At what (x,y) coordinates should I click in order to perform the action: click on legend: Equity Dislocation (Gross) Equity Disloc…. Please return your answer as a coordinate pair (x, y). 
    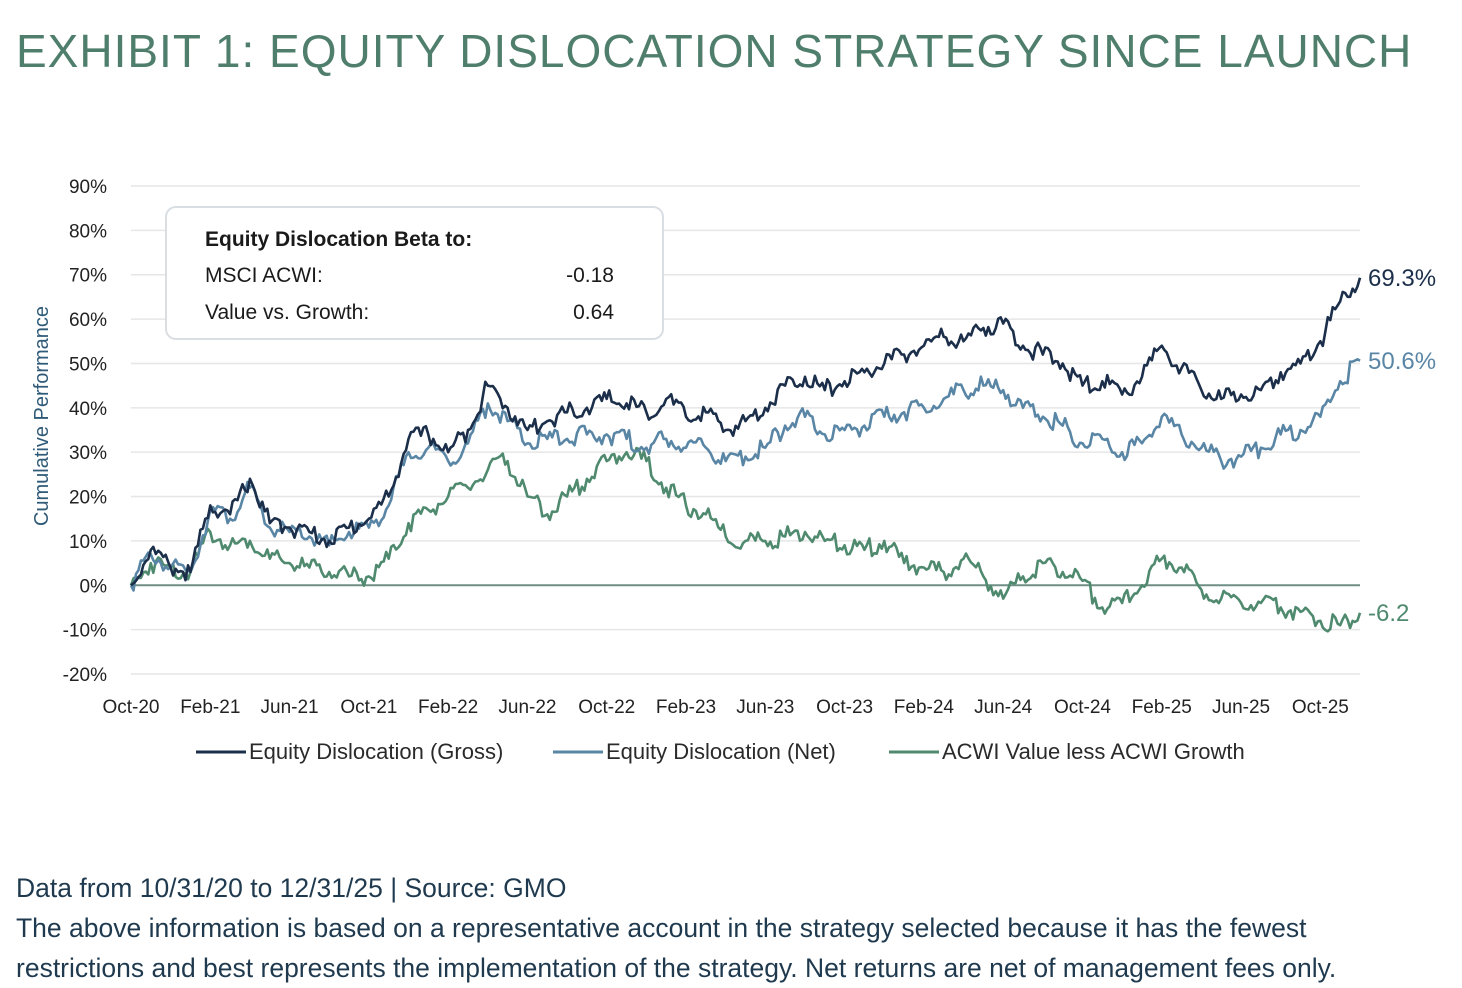
    Looking at the image, I should click on (720, 751).